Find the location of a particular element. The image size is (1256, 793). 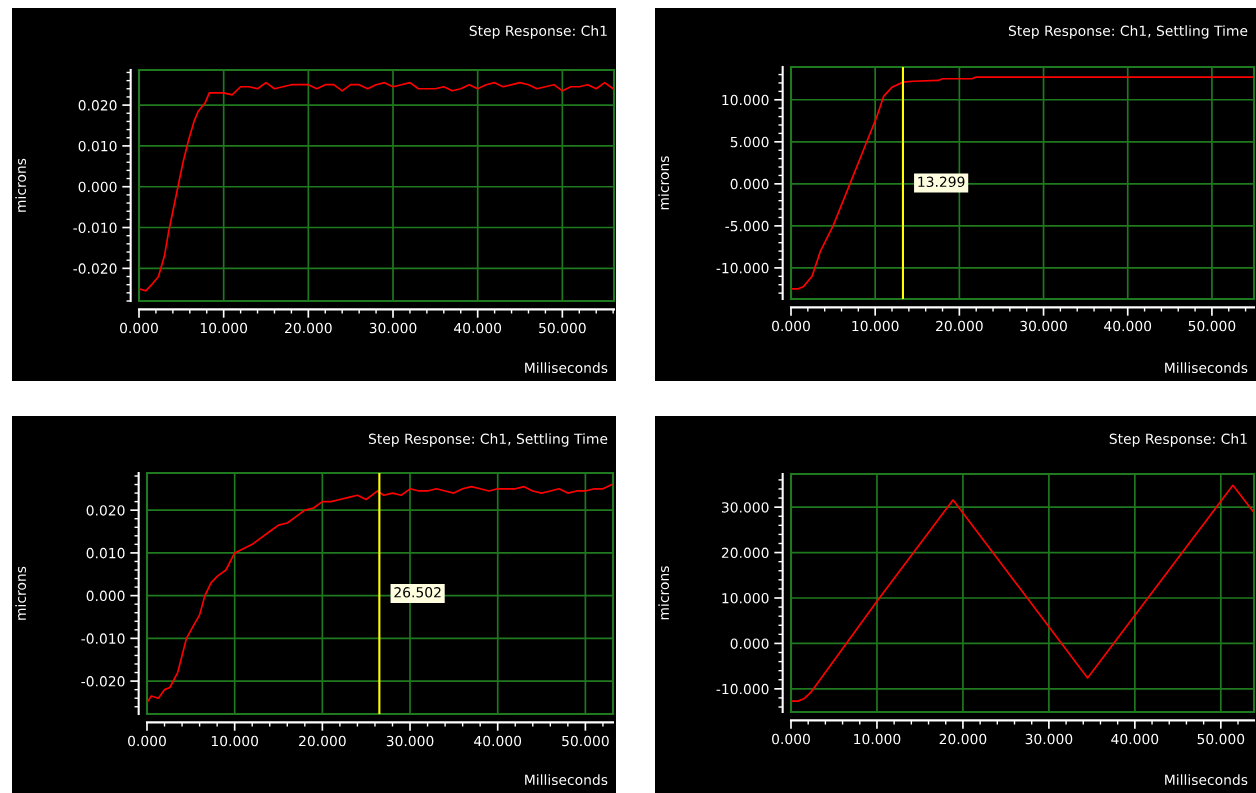

y-tick-label: 30.000 is located at coordinates (745, 507).